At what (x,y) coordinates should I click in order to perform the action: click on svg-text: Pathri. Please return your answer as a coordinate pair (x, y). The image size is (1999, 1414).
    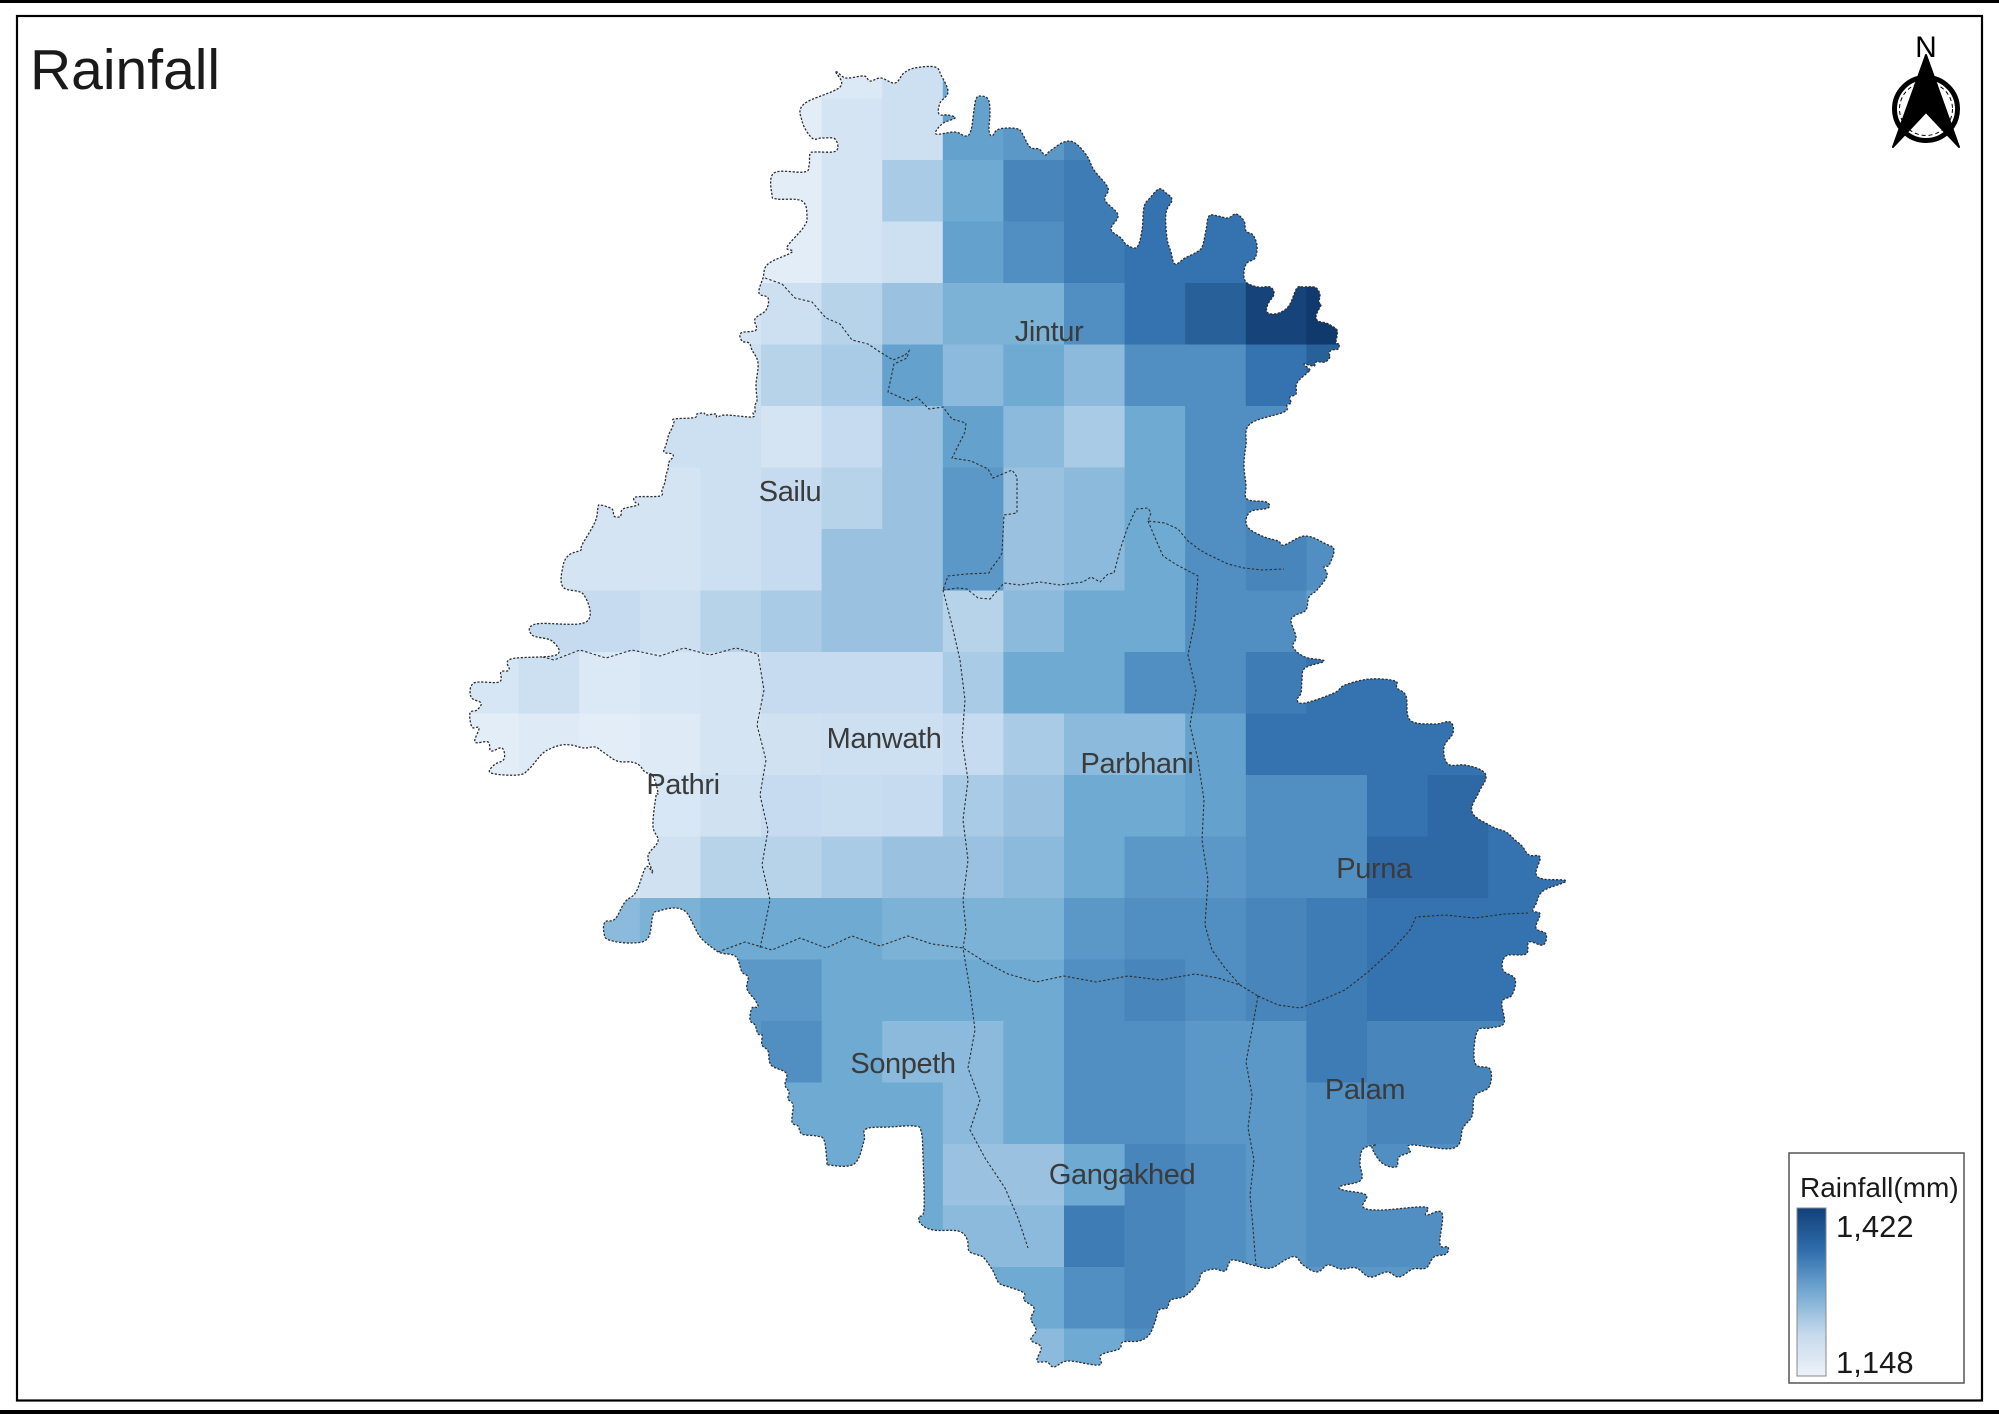
    Looking at the image, I should click on (682, 785).